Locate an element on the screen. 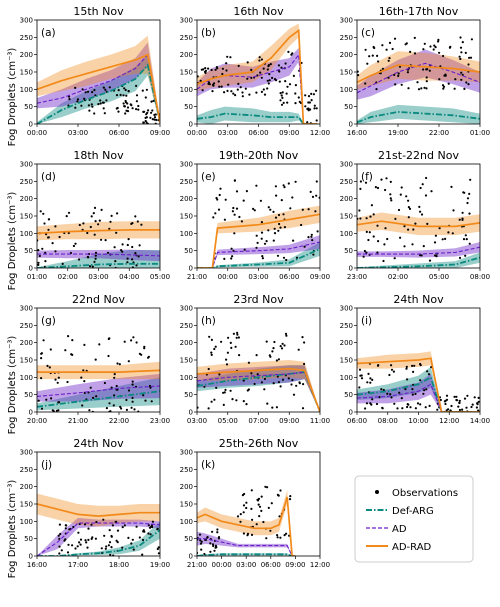  x-tick-label: 20:00 is located at coordinates (37, 421).